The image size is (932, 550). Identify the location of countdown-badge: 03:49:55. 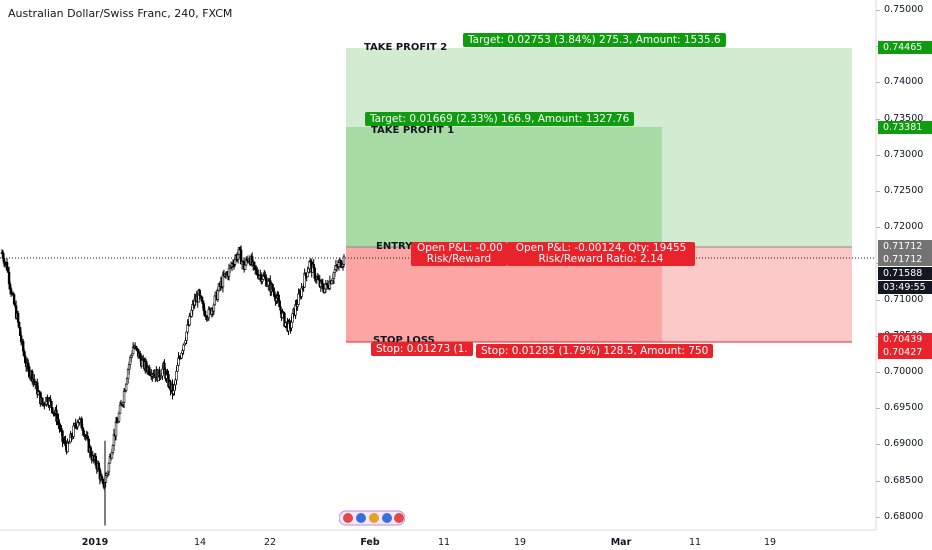
(905, 287).